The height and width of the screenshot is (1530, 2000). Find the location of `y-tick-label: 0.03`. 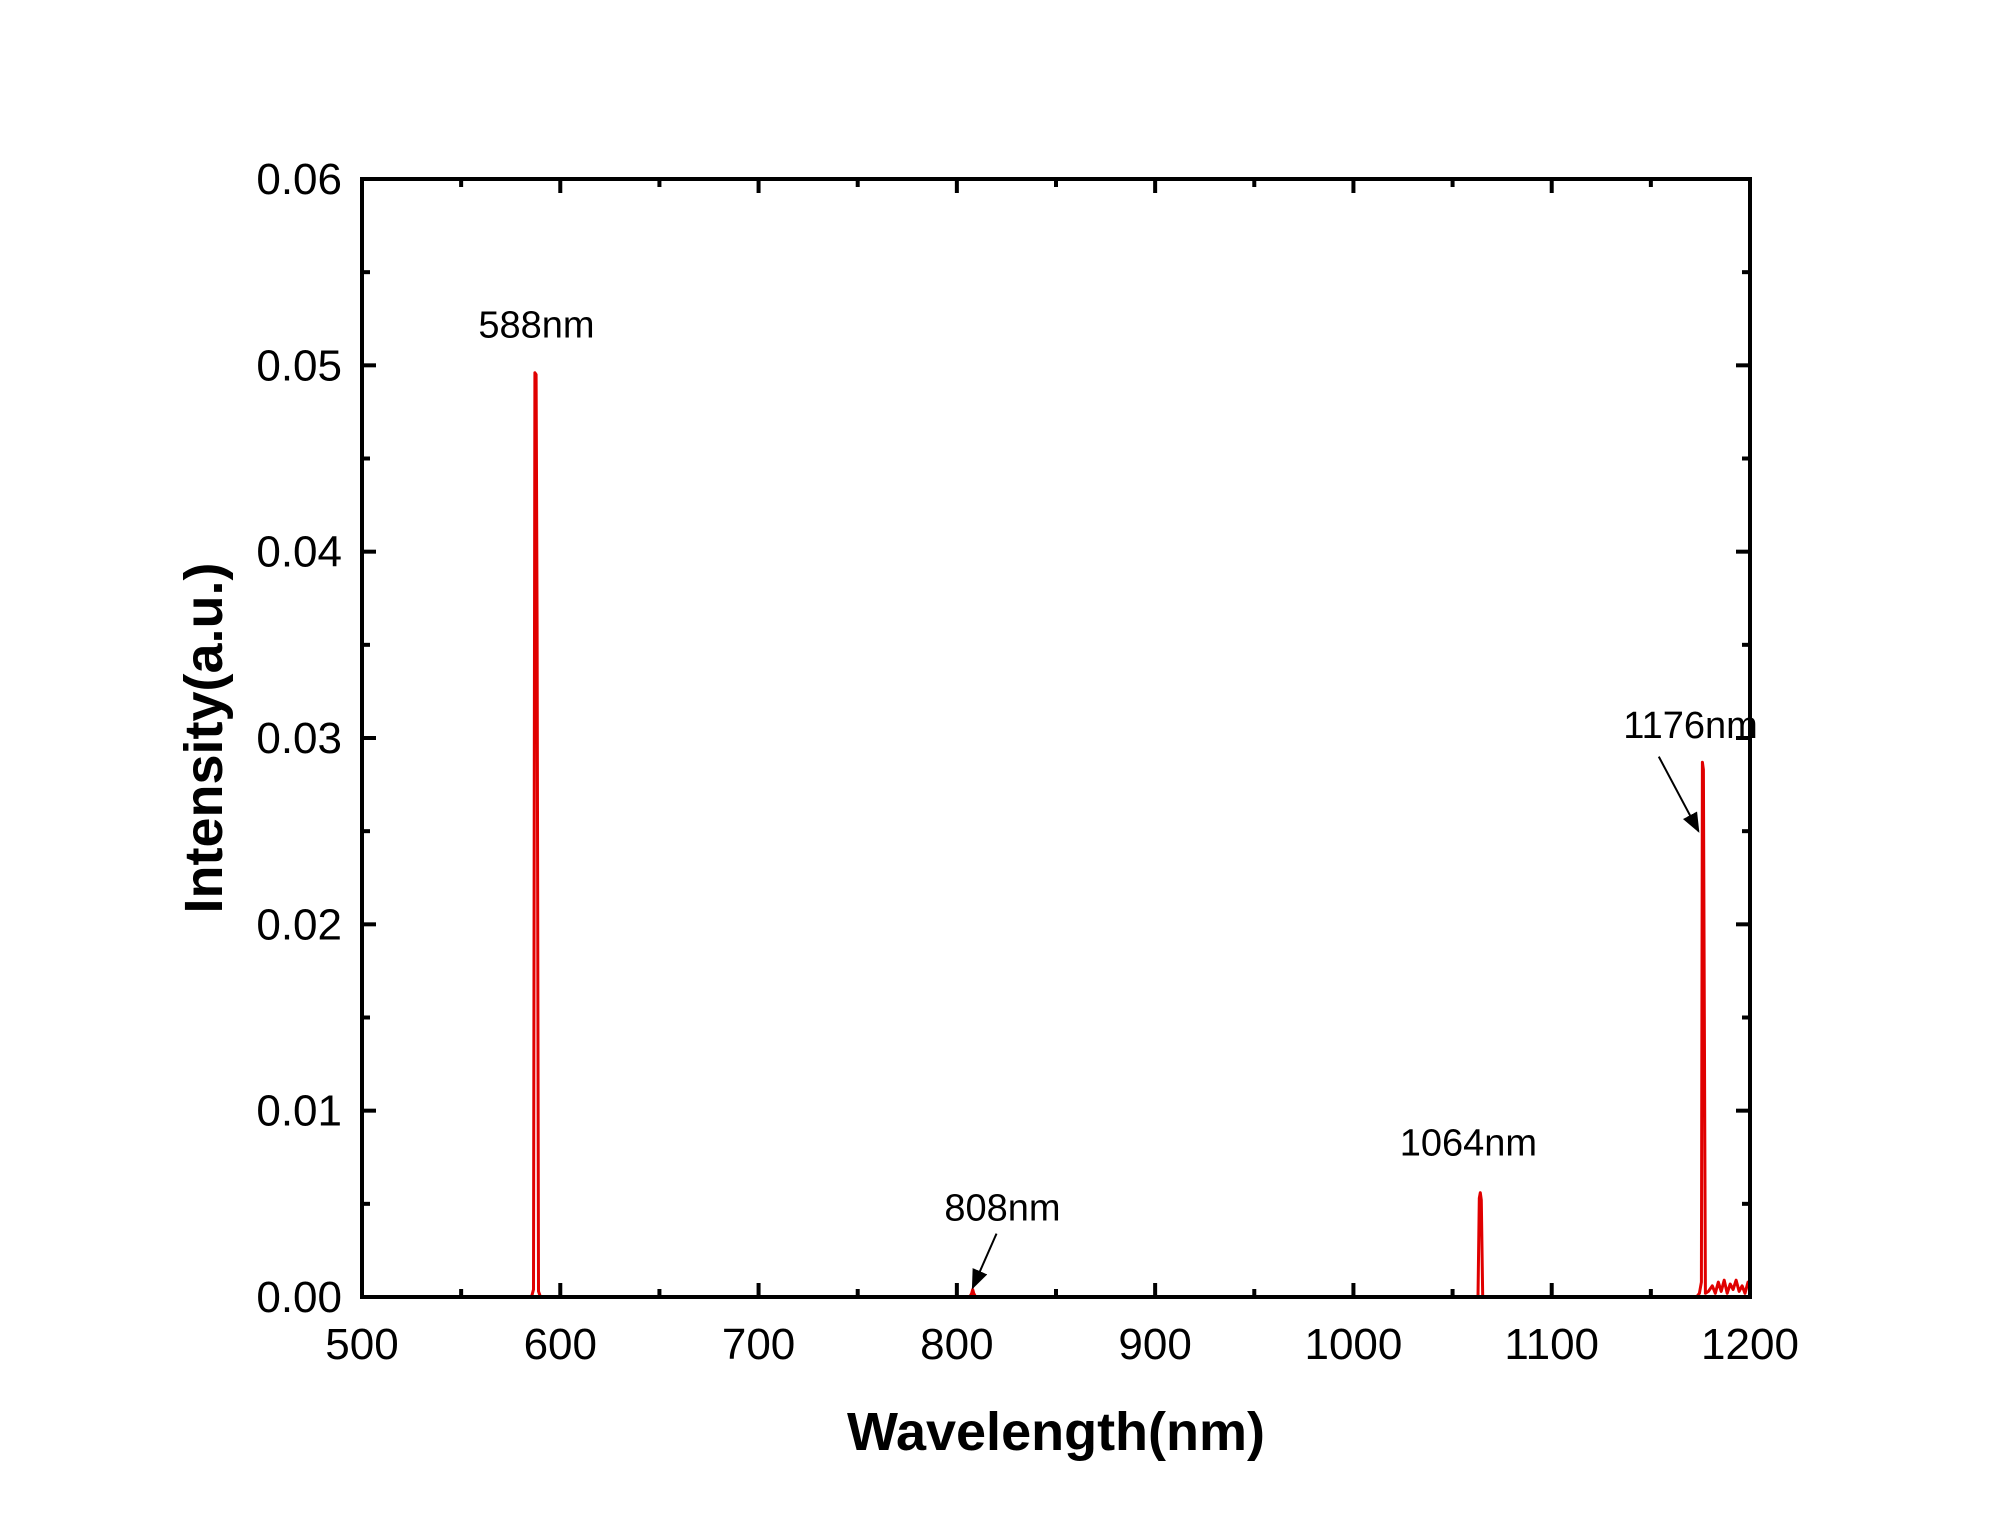

y-tick-label: 0.03 is located at coordinates (299, 738).